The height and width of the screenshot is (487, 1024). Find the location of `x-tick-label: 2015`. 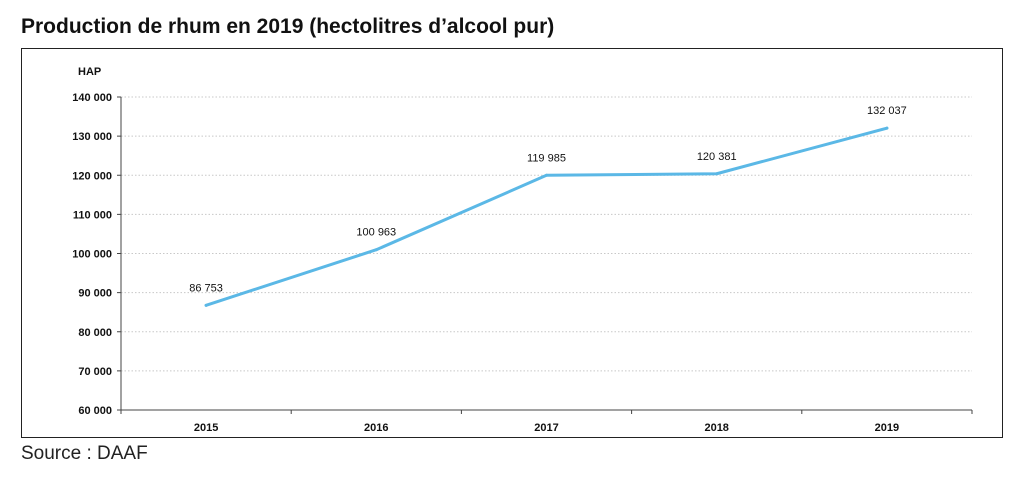

x-tick-label: 2015 is located at coordinates (206, 428).